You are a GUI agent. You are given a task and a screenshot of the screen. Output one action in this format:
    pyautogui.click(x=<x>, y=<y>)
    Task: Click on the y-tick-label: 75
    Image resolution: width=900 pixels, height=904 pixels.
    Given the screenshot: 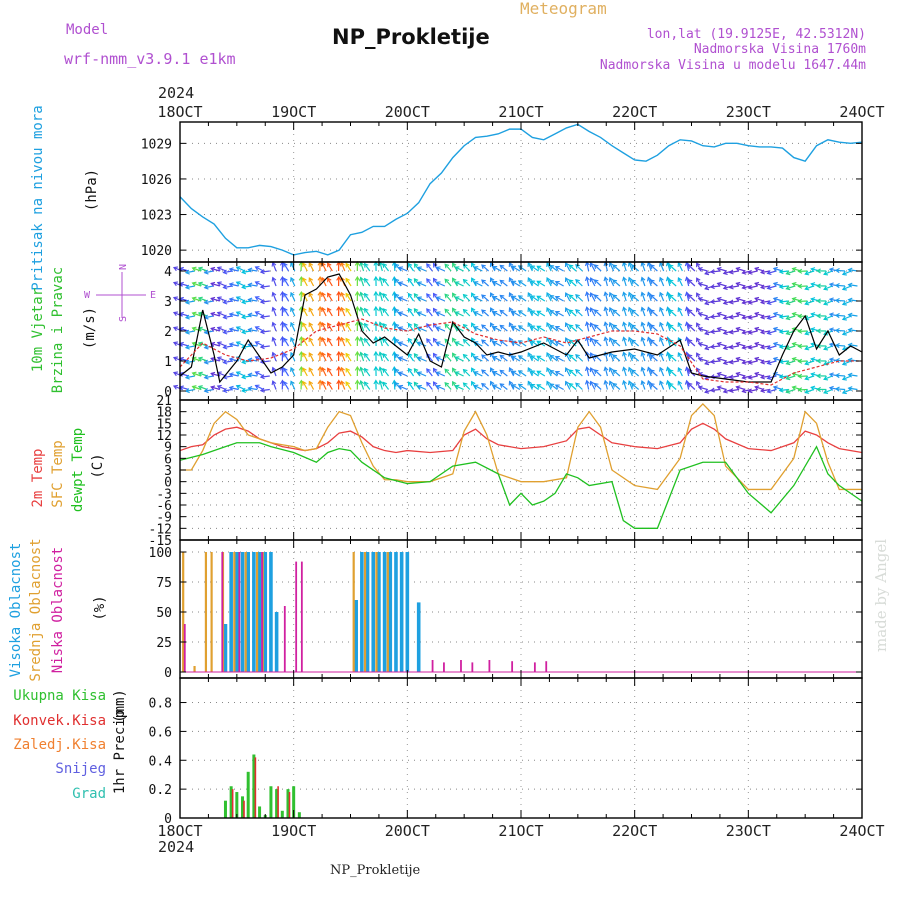 What is the action you would take?
    pyautogui.click(x=164, y=583)
    